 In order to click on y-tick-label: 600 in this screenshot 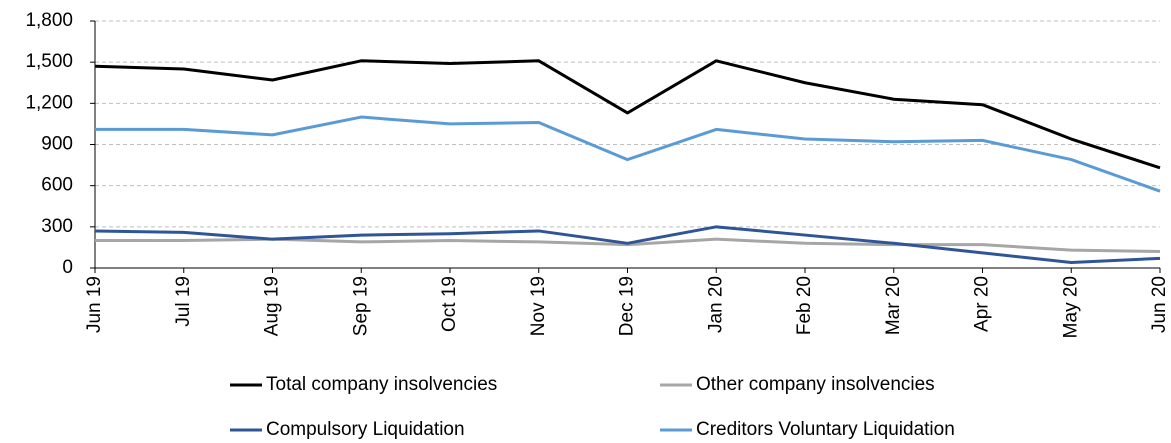, I will do `click(57, 185)`.